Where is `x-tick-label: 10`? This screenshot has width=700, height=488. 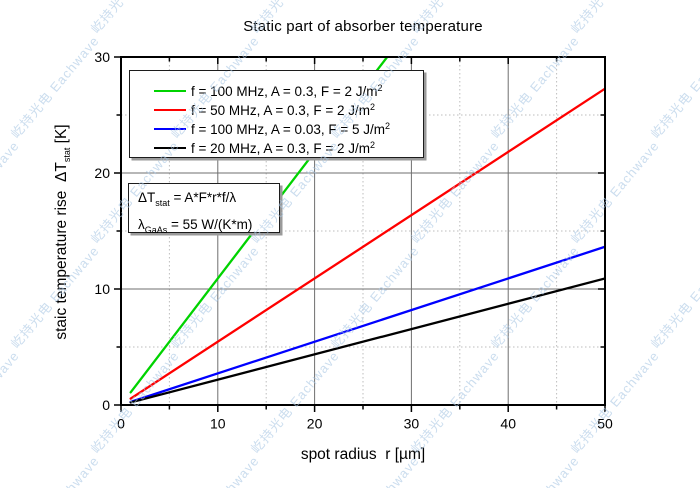
x-tick-label: 10 is located at coordinates (218, 423).